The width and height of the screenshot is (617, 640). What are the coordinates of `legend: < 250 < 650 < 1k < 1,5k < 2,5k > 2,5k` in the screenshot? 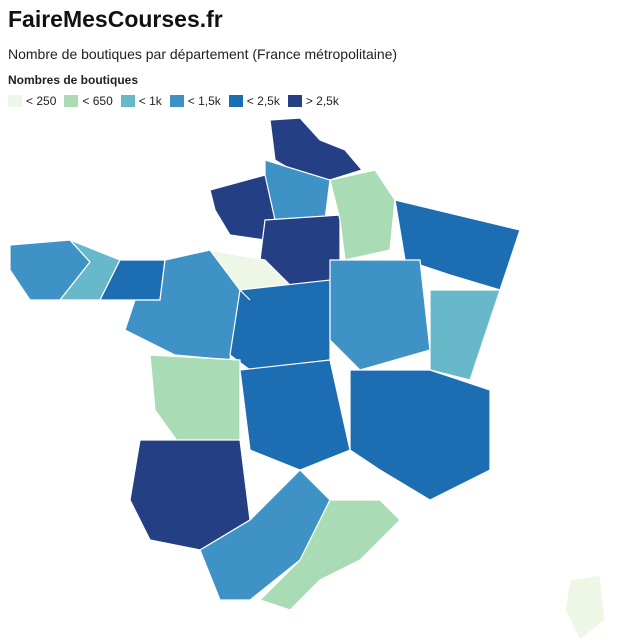 It's located at (173, 101).